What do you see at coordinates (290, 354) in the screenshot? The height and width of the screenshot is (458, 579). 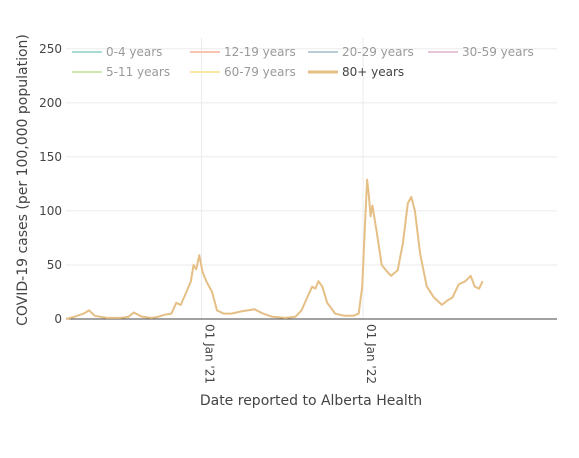 I see `x-tick-labels: 01 Jan '21 01 Jan '22` at bounding box center [290, 354].